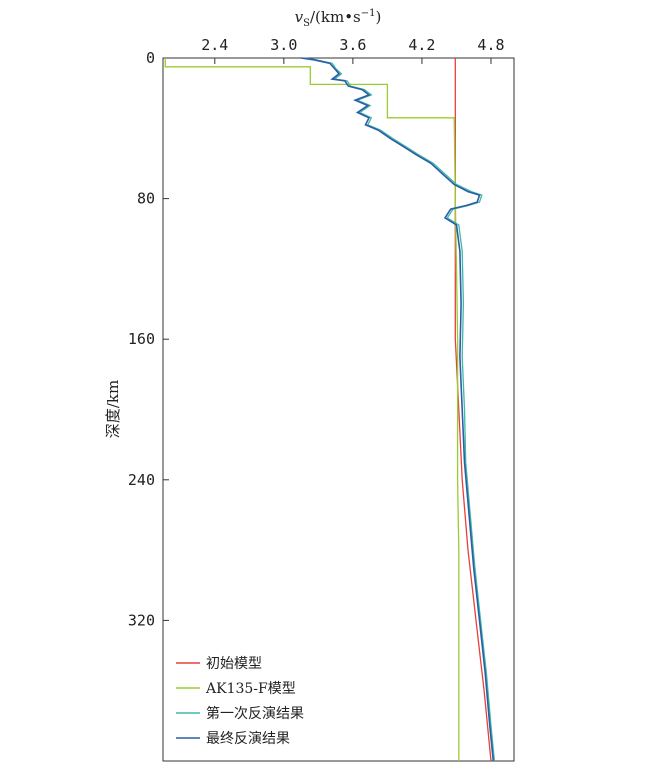 The height and width of the screenshot is (771, 664). What do you see at coordinates (255, 713) in the screenshot?
I see `legend-label-2: 第一次反演结果` at bounding box center [255, 713].